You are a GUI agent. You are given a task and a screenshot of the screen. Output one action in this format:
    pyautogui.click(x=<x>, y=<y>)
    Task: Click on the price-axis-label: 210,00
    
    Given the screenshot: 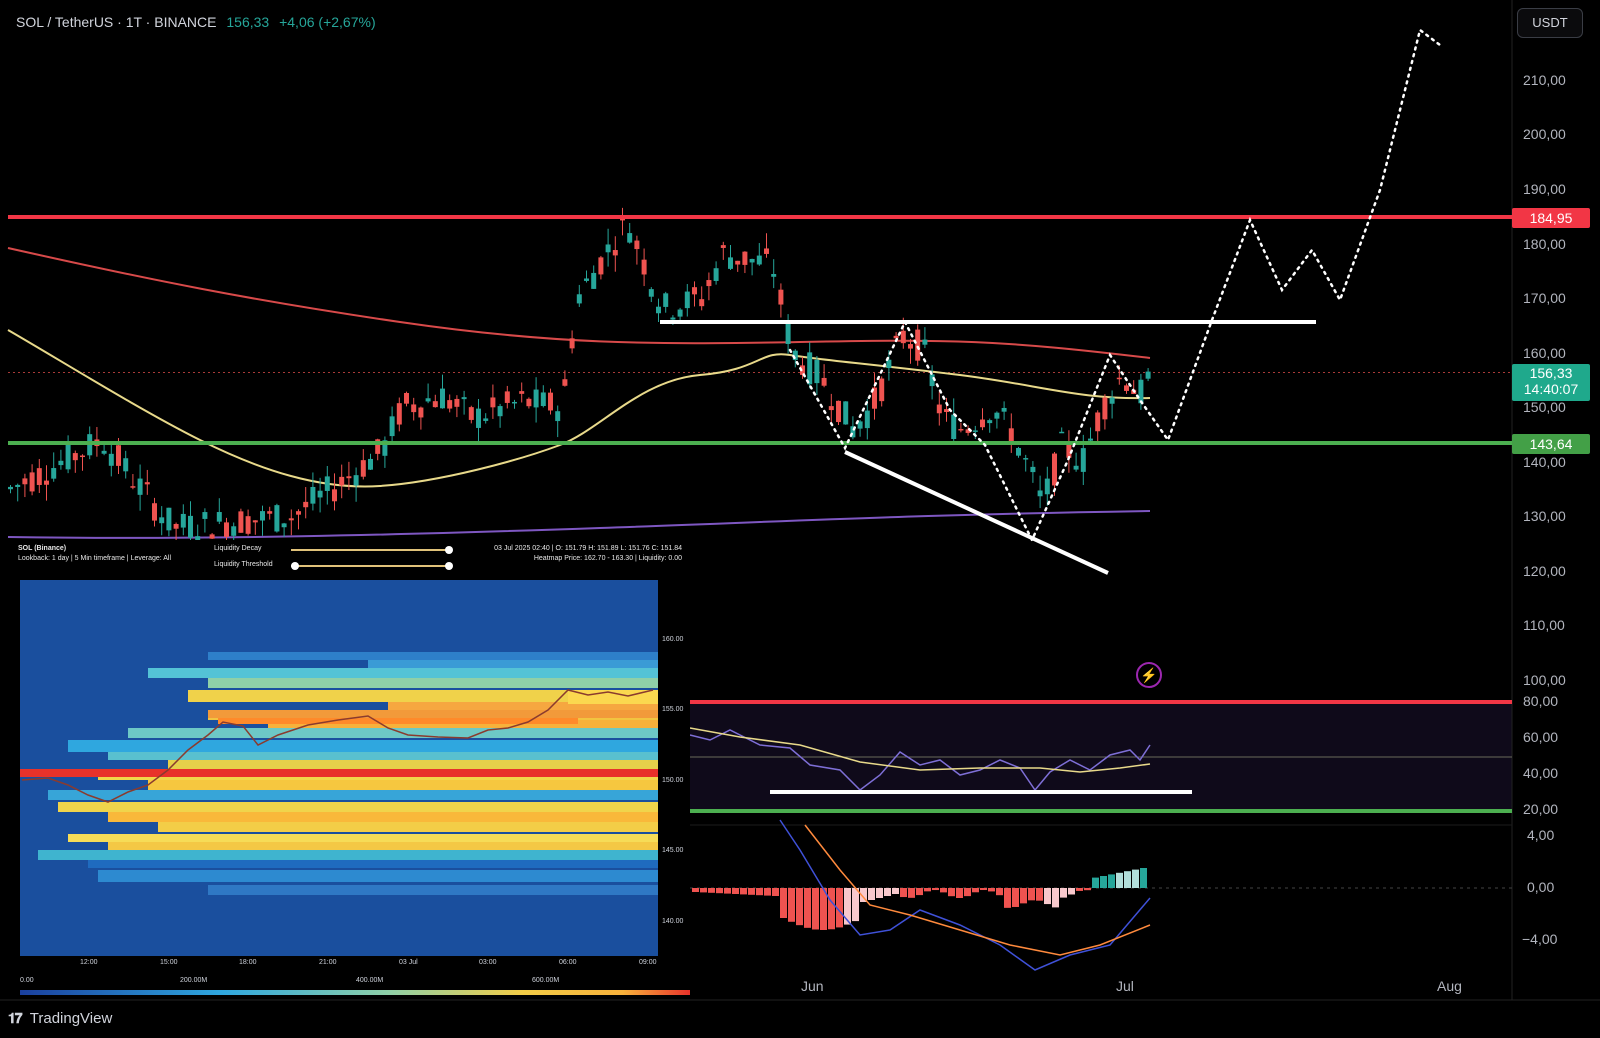 What is the action you would take?
    pyautogui.click(x=1544, y=80)
    